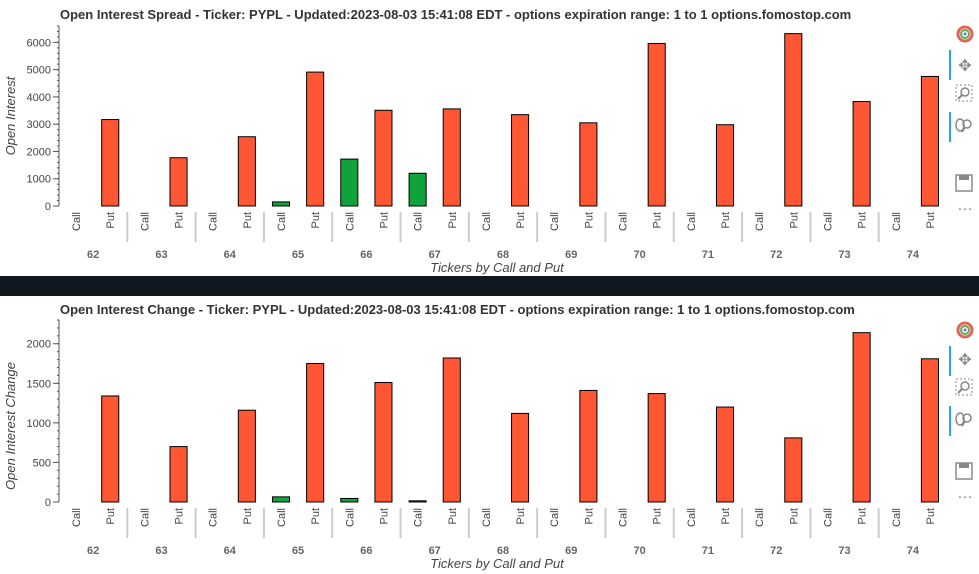  What do you see at coordinates (230, 551) in the screenshot?
I see `x-group-label: 64` at bounding box center [230, 551].